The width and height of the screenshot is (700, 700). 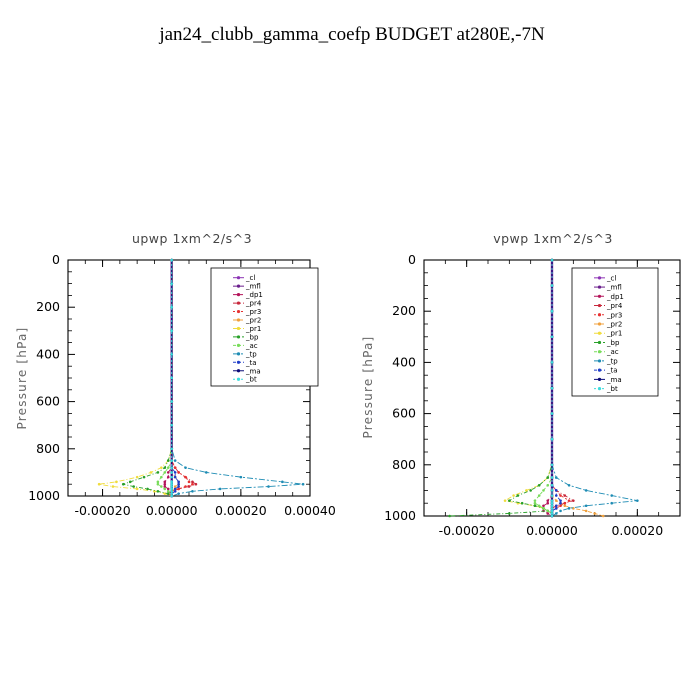 What do you see at coordinates (543, 388) in the screenshot?
I see `series-line-ac` at bounding box center [543, 388].